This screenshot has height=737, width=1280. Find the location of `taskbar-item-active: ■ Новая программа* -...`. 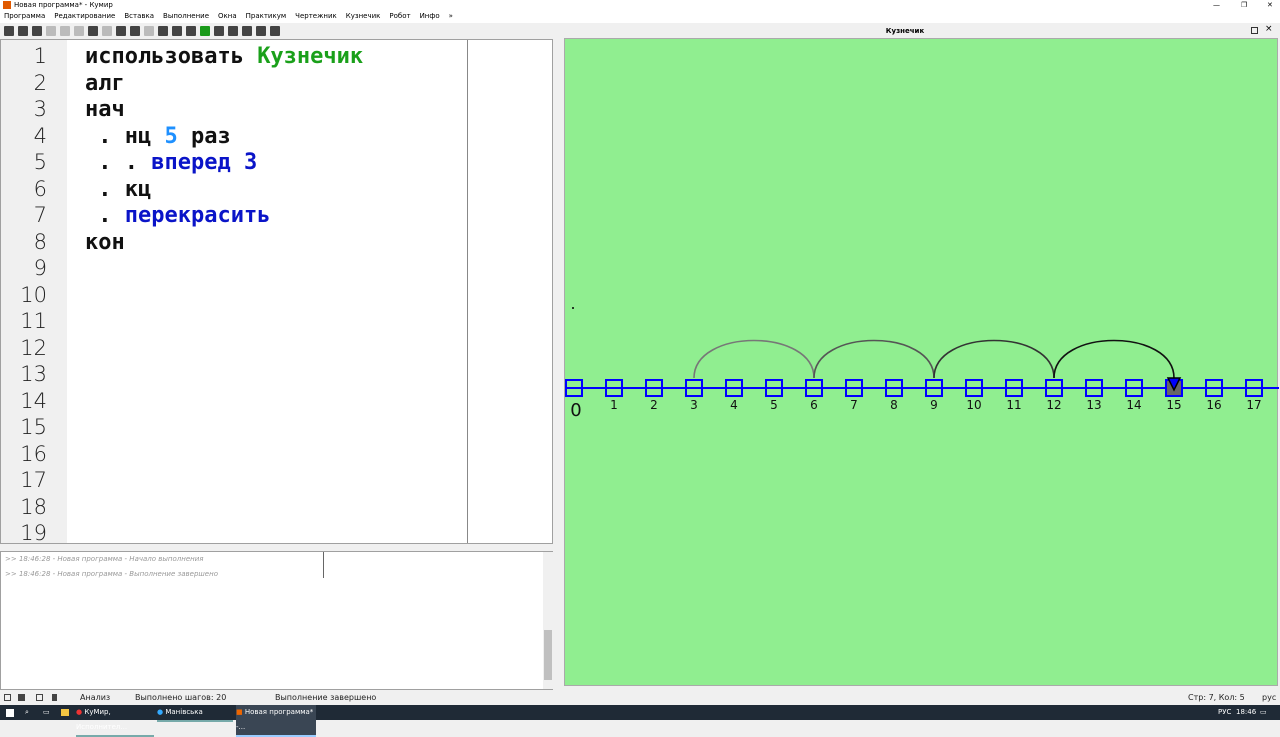

taskbar-item-active: ■ Новая программа* -... is located at coordinates (276, 721).